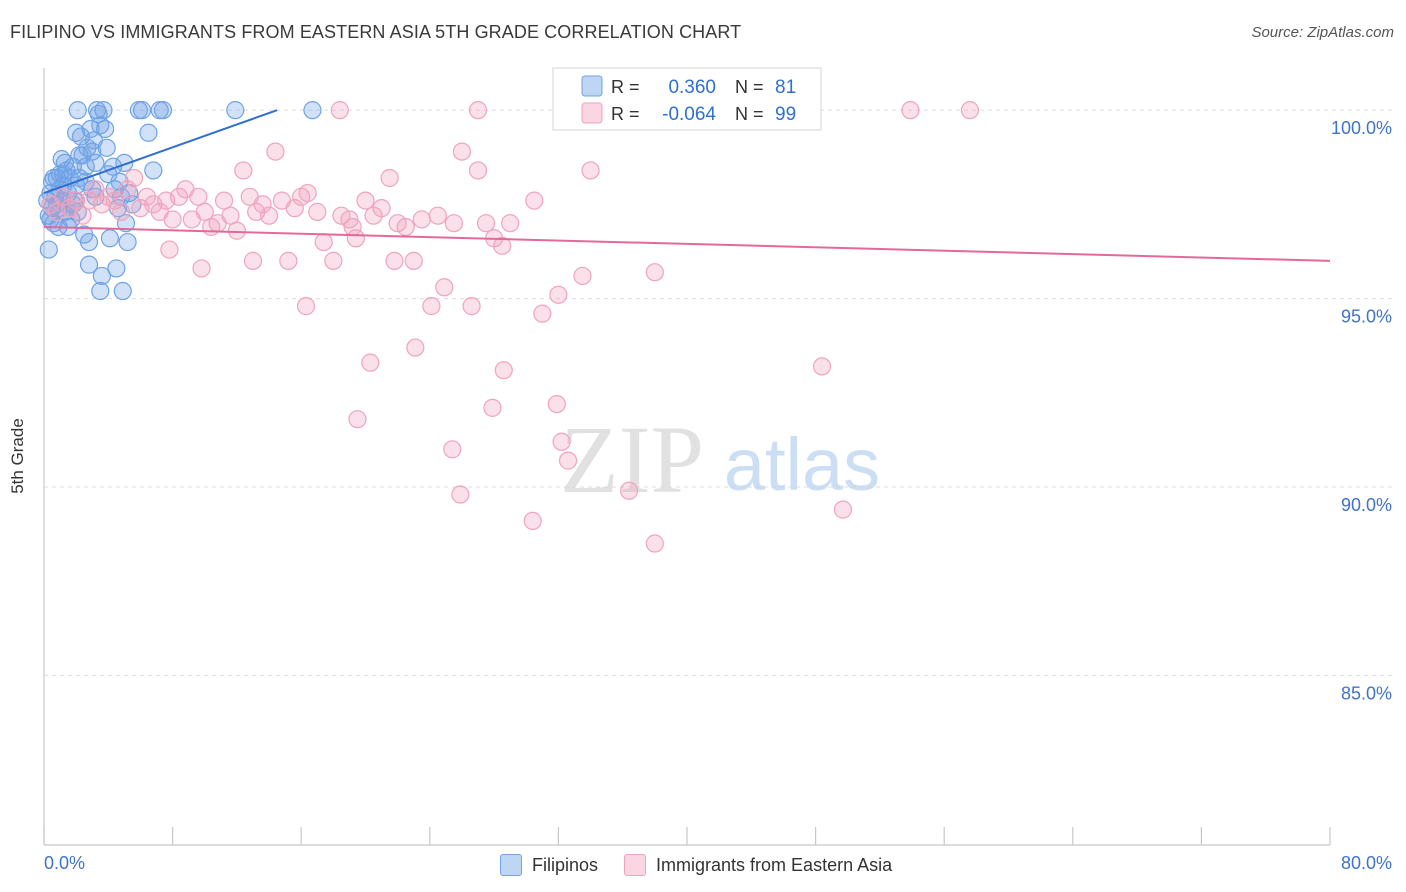 This screenshot has height=892, width=1406. Describe the element at coordinates (565, 864) in the screenshot. I see `legend-label-filipinos: Filipinos` at that location.